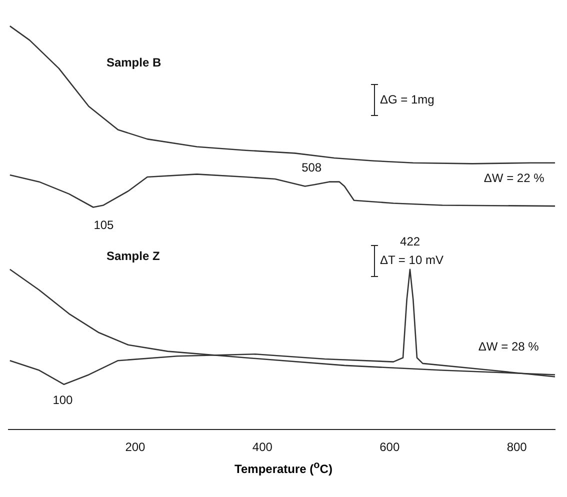  Describe the element at coordinates (390, 447) in the screenshot. I see `x-tick-label: 600` at that location.